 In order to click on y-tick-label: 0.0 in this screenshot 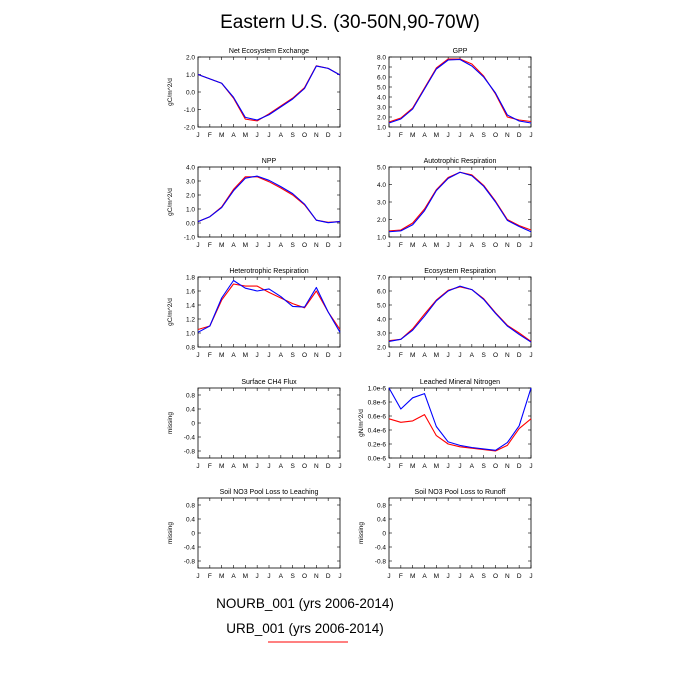, I will do `click(190, 92)`.